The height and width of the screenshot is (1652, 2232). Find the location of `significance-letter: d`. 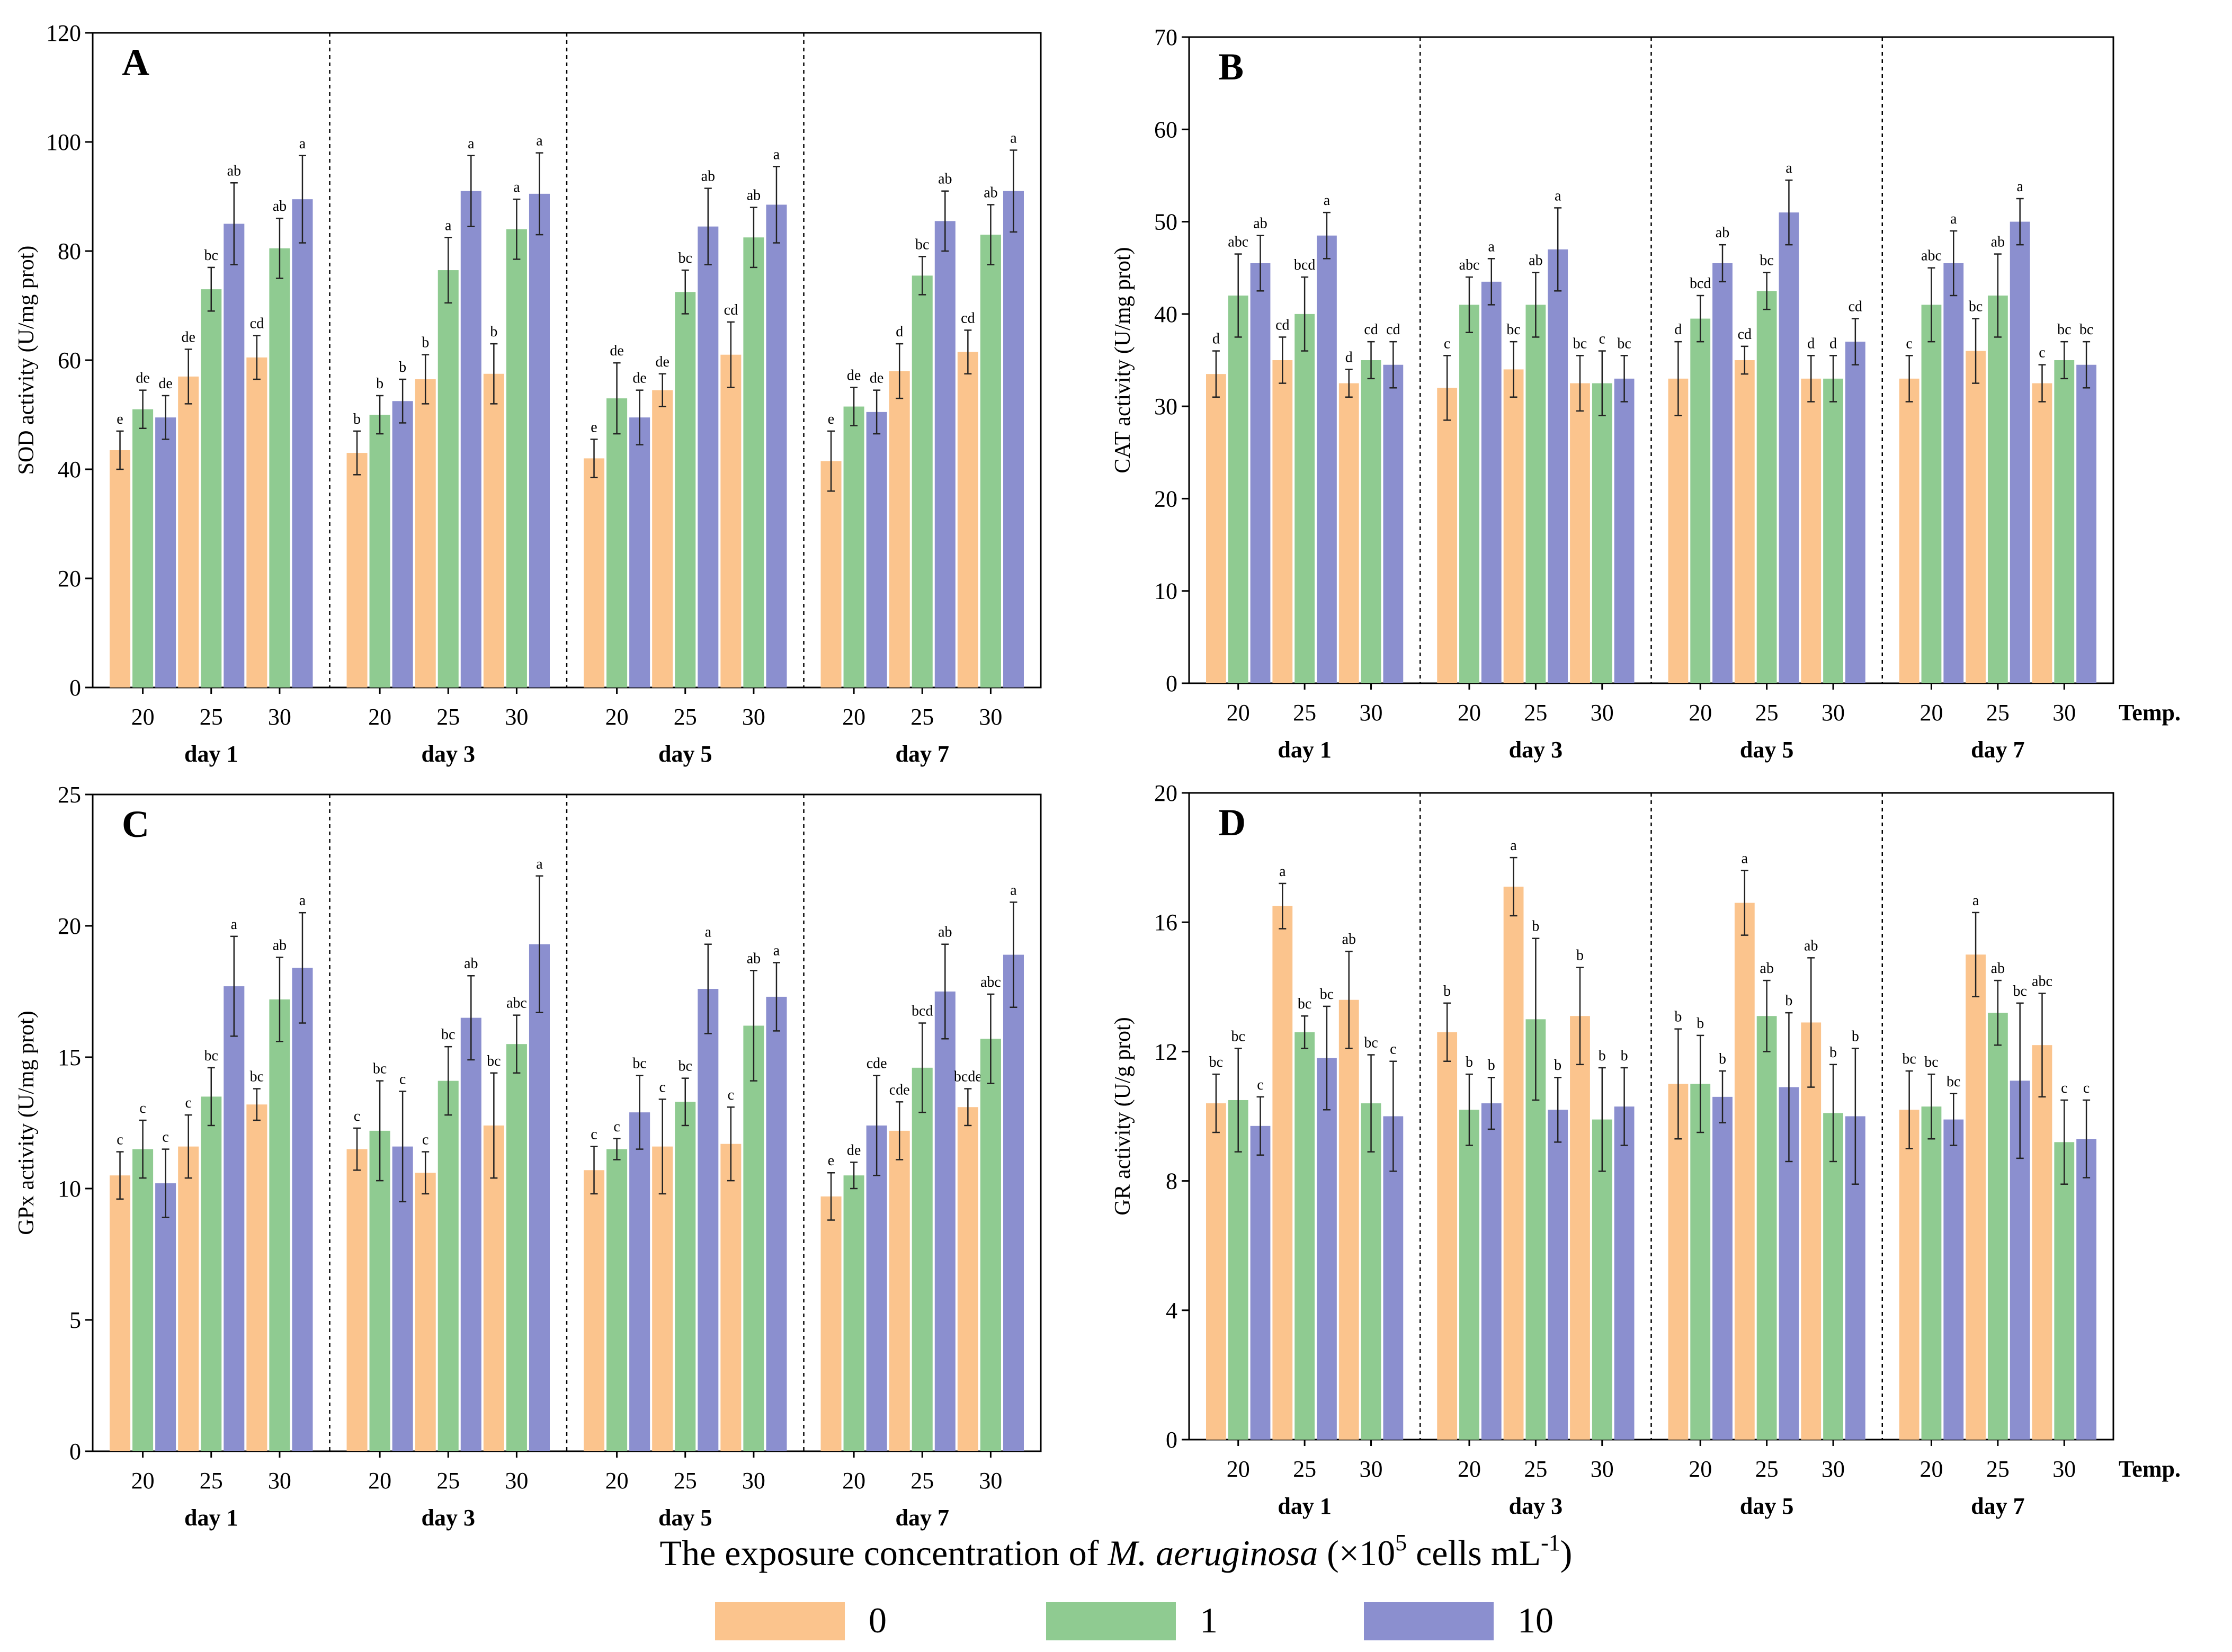

significance-letter: d is located at coordinates (1833, 344).